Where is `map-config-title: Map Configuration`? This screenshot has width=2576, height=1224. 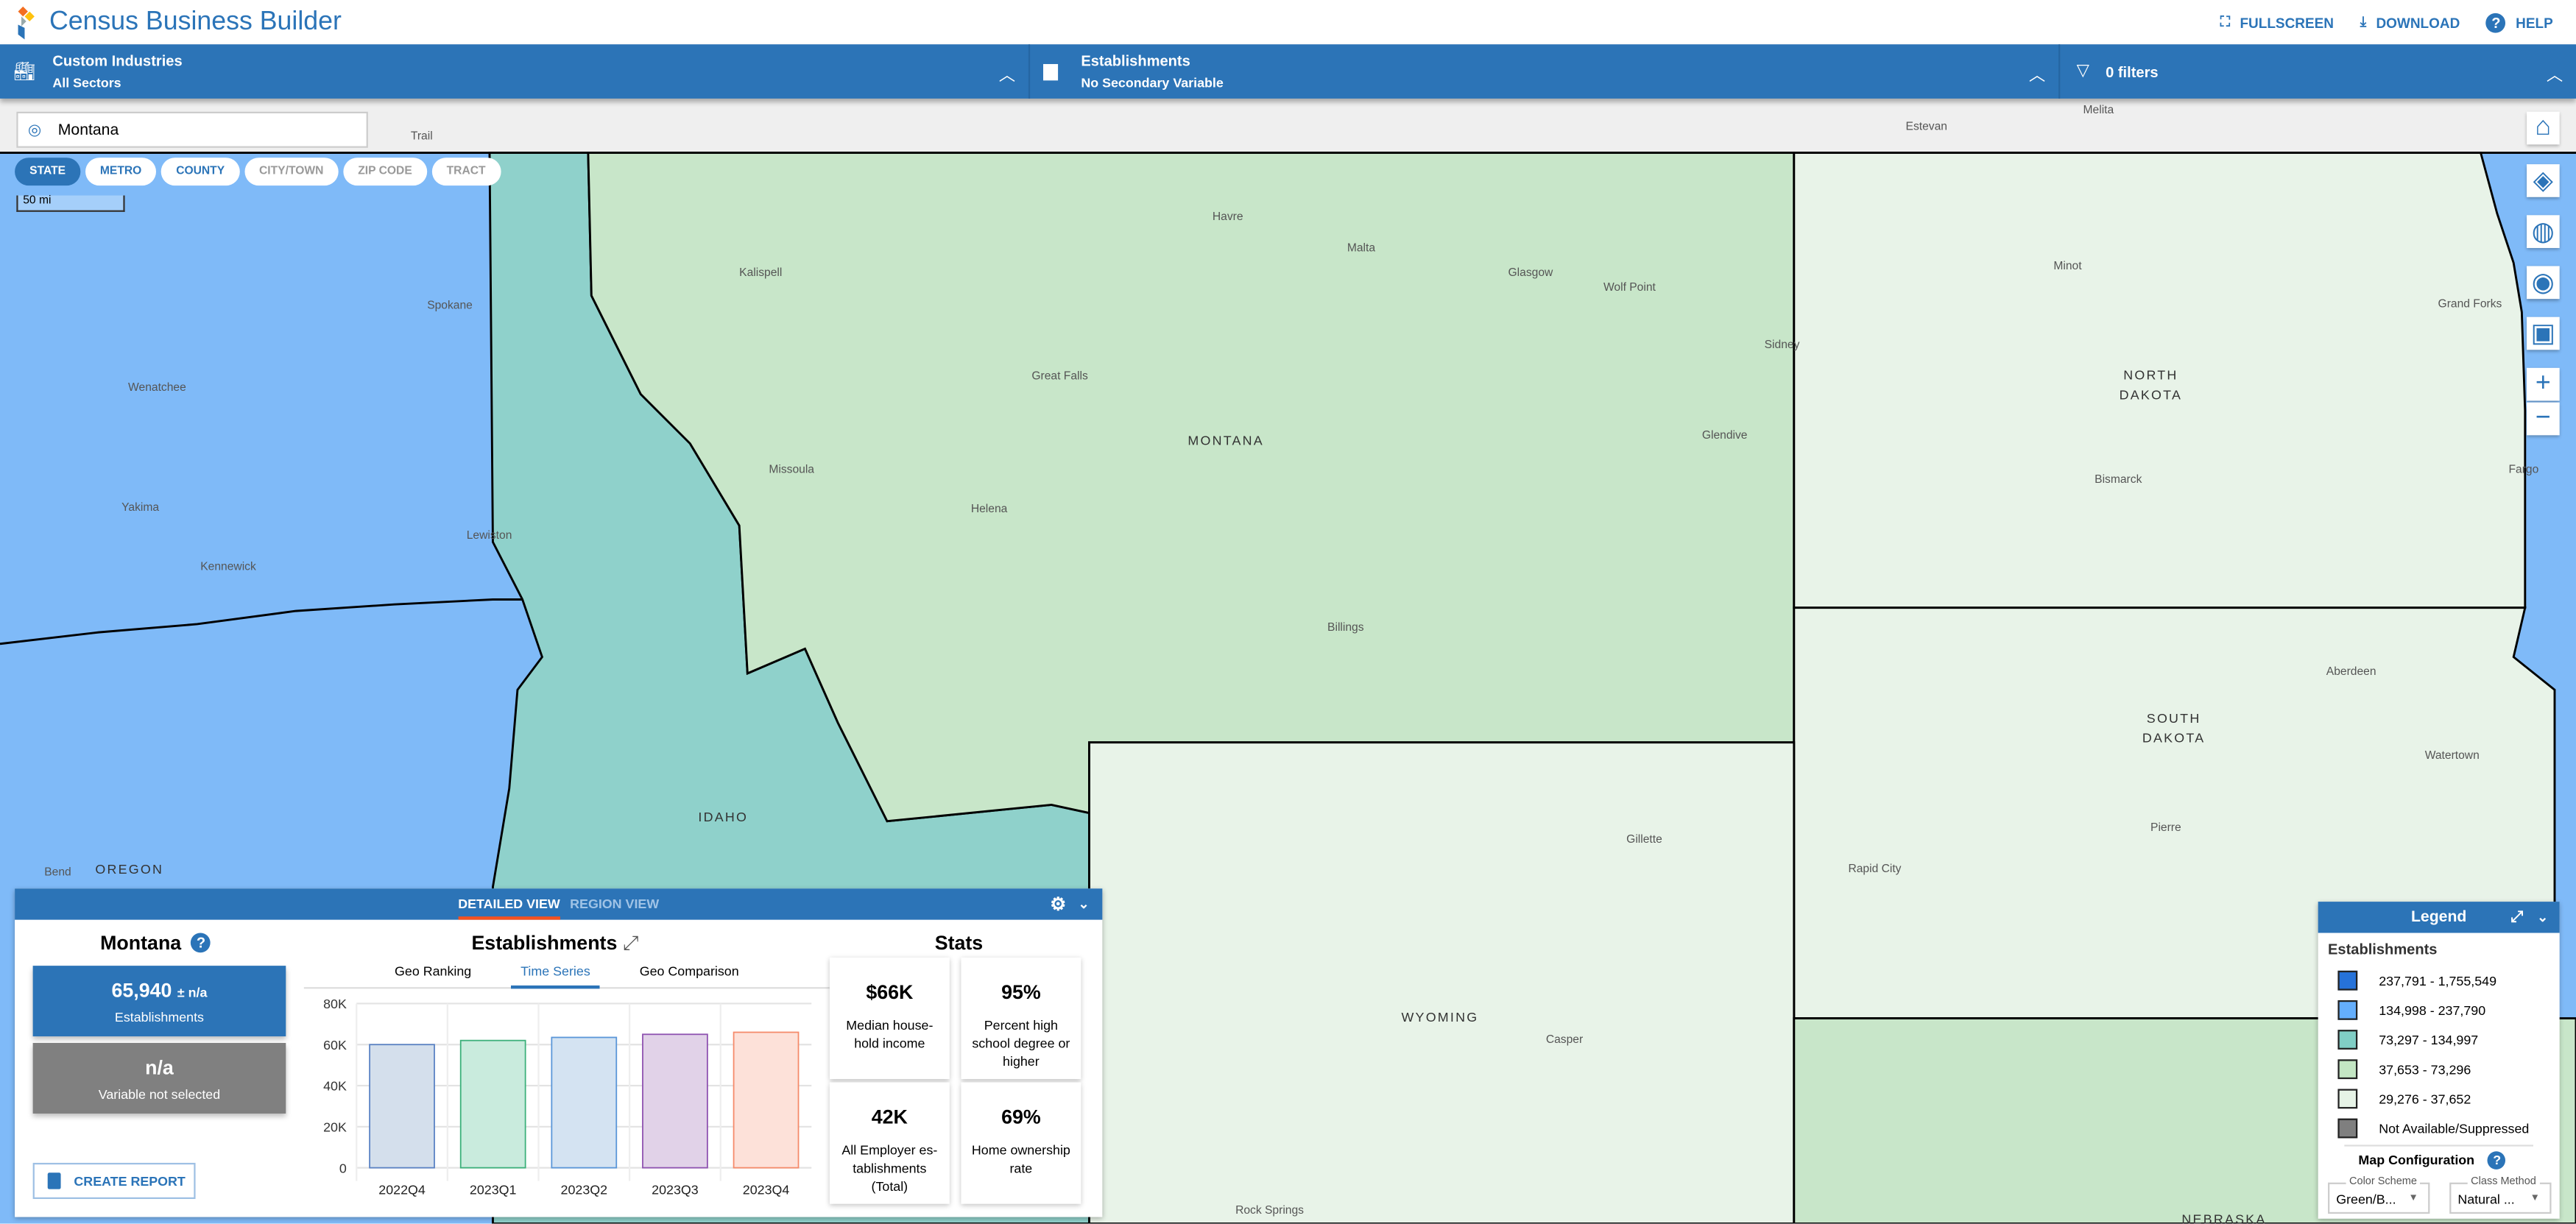
map-config-title: Map Configuration is located at coordinates (2416, 1160).